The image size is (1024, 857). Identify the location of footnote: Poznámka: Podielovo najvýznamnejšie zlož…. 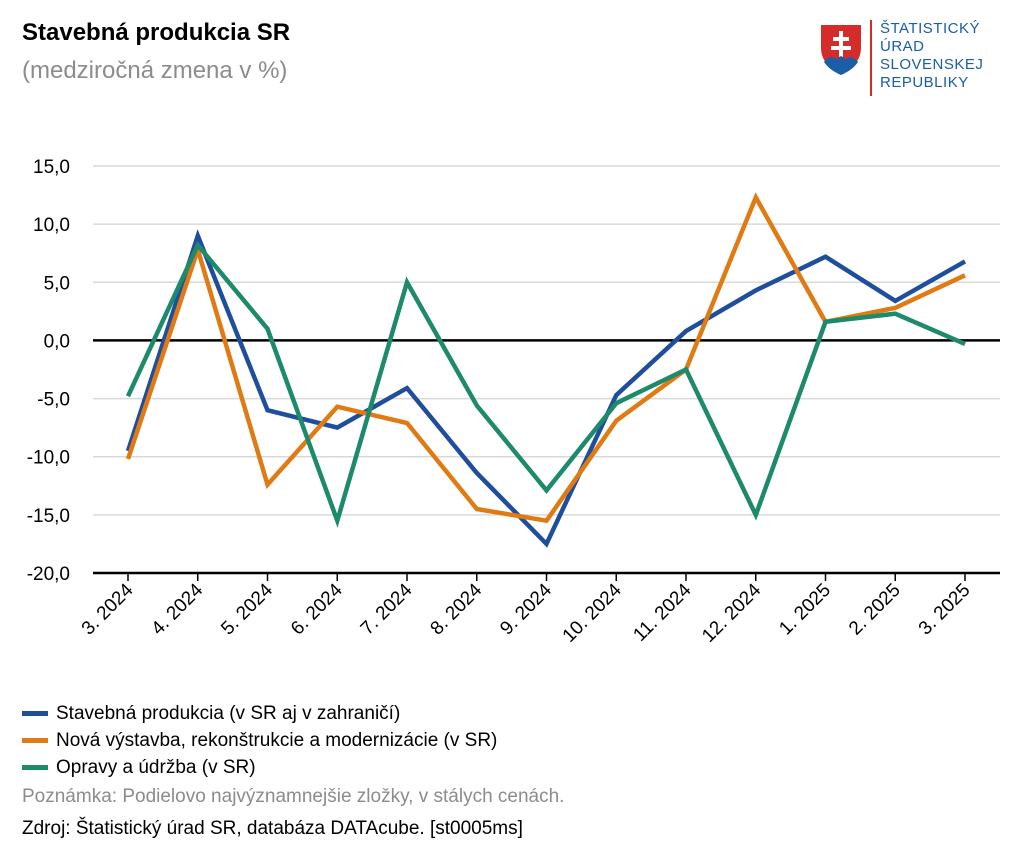
(293, 796).